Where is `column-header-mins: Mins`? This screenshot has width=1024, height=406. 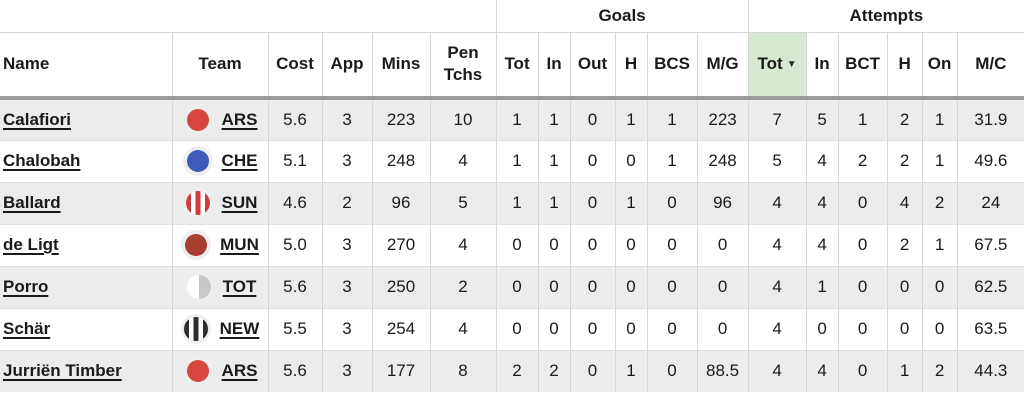
column-header-mins: Mins is located at coordinates (400, 66).